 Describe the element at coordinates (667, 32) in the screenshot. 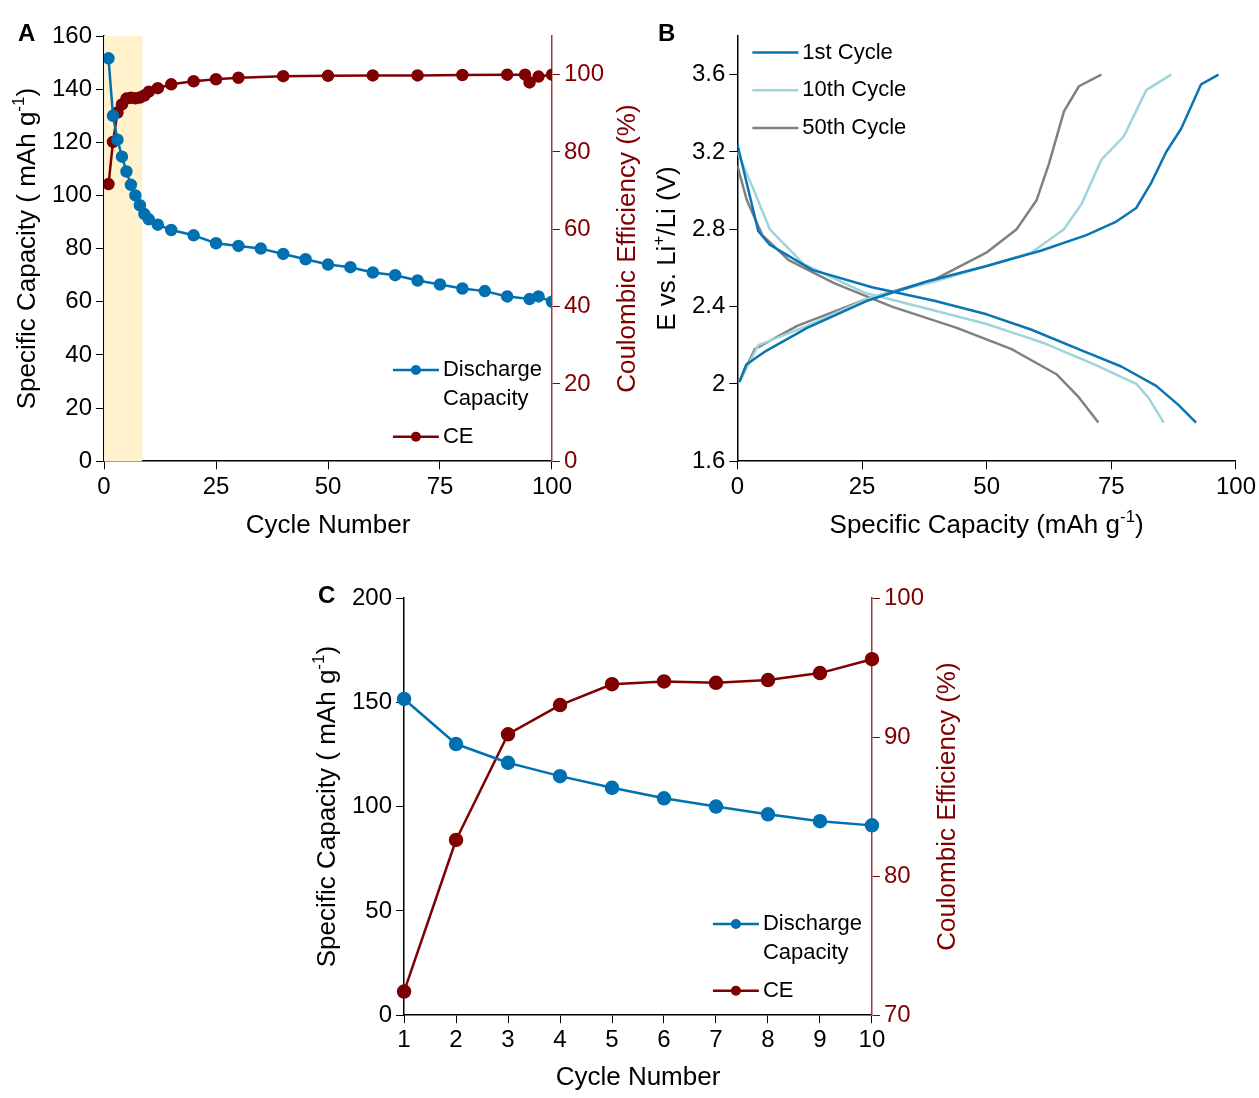

I see `chart-title: B` at that location.